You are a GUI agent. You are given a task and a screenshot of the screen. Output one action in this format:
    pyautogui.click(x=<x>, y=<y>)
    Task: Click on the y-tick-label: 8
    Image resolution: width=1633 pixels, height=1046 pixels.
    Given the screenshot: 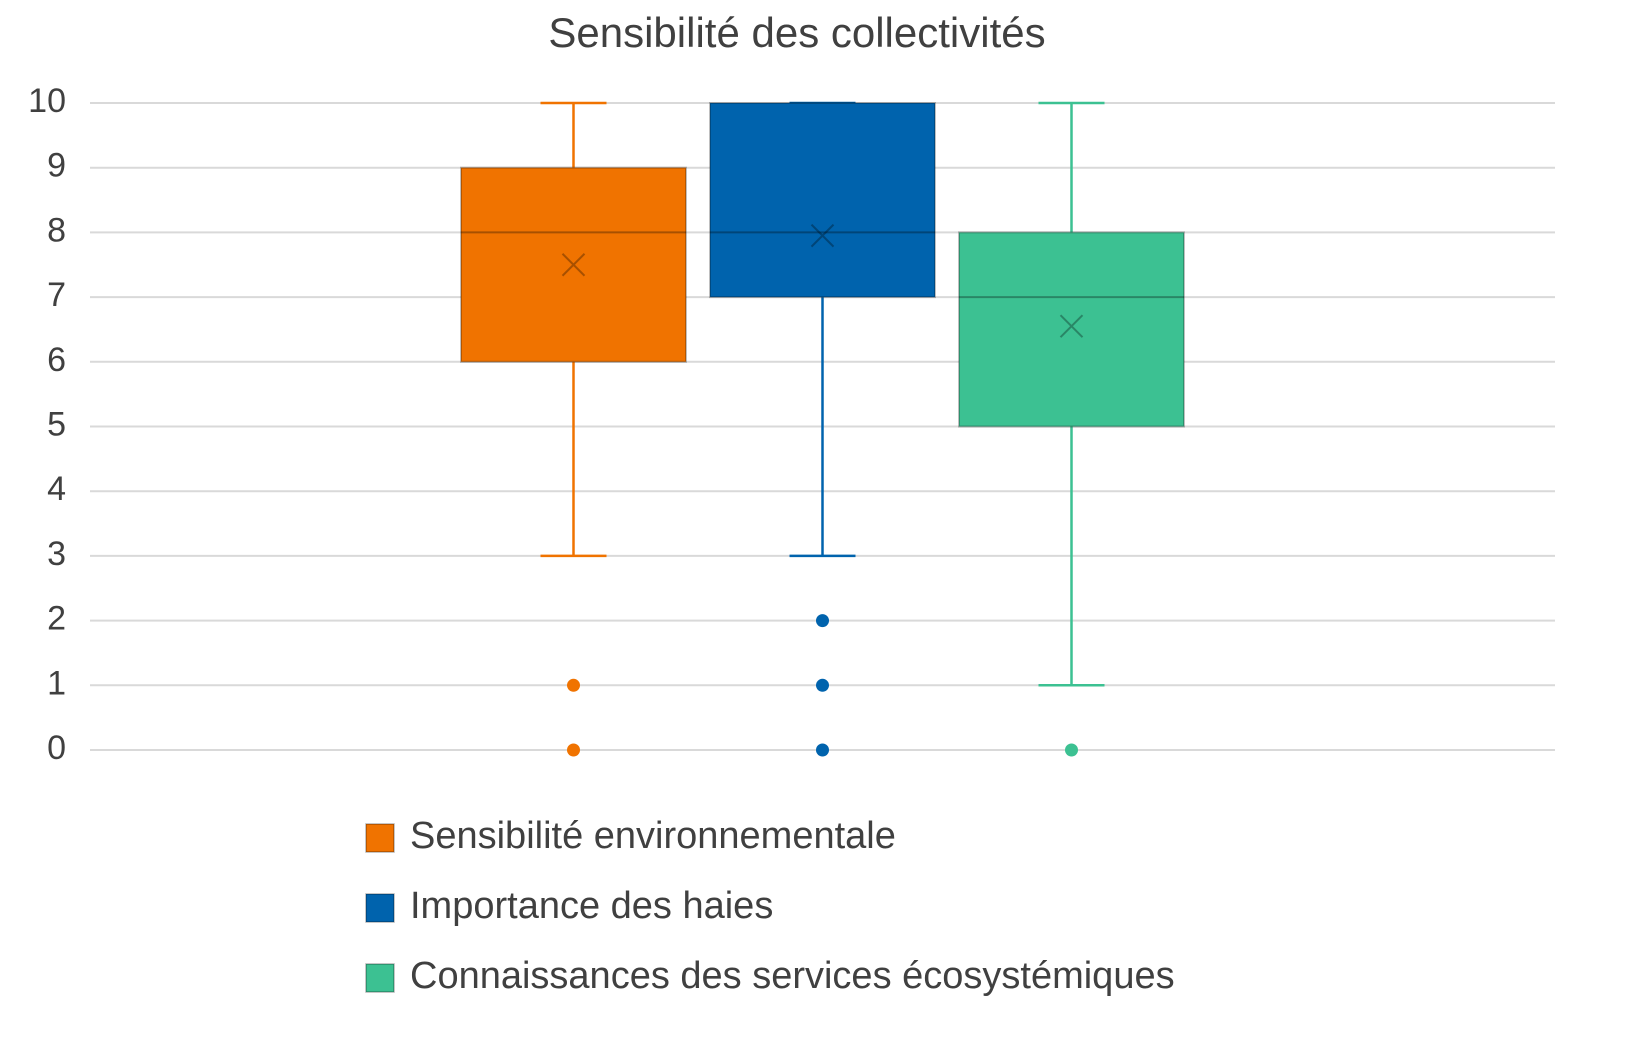 What is the action you would take?
    pyautogui.click(x=56, y=230)
    